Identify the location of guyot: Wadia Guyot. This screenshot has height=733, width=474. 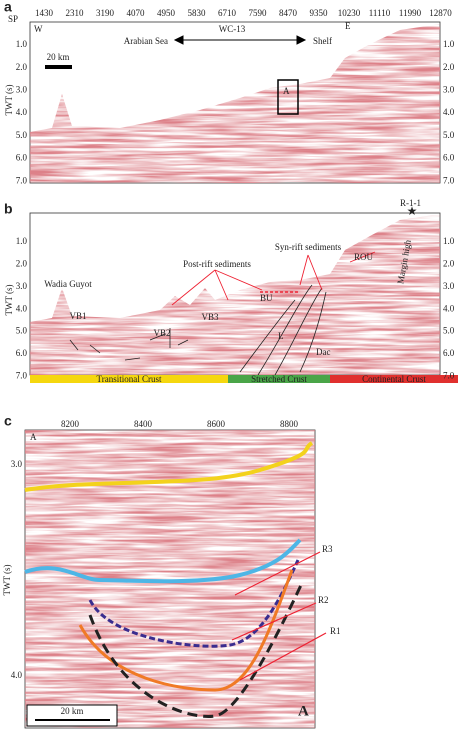
(68, 284).